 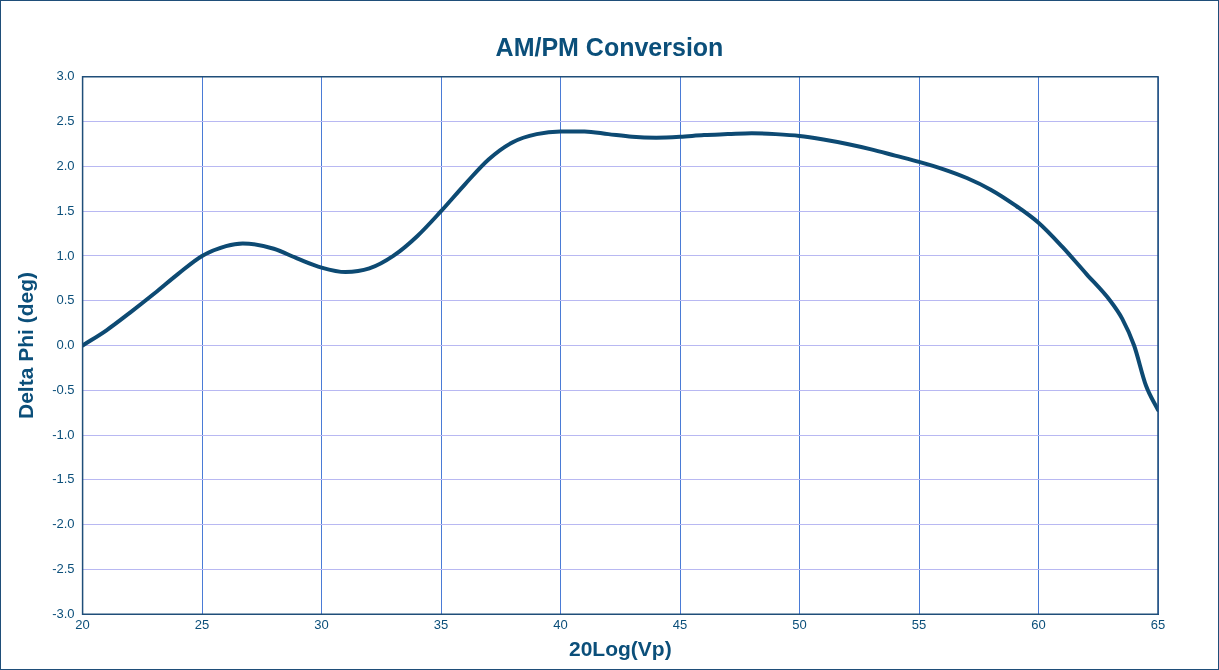 What do you see at coordinates (65, 121) in the screenshot?
I see `y-tick-label: 2.5` at bounding box center [65, 121].